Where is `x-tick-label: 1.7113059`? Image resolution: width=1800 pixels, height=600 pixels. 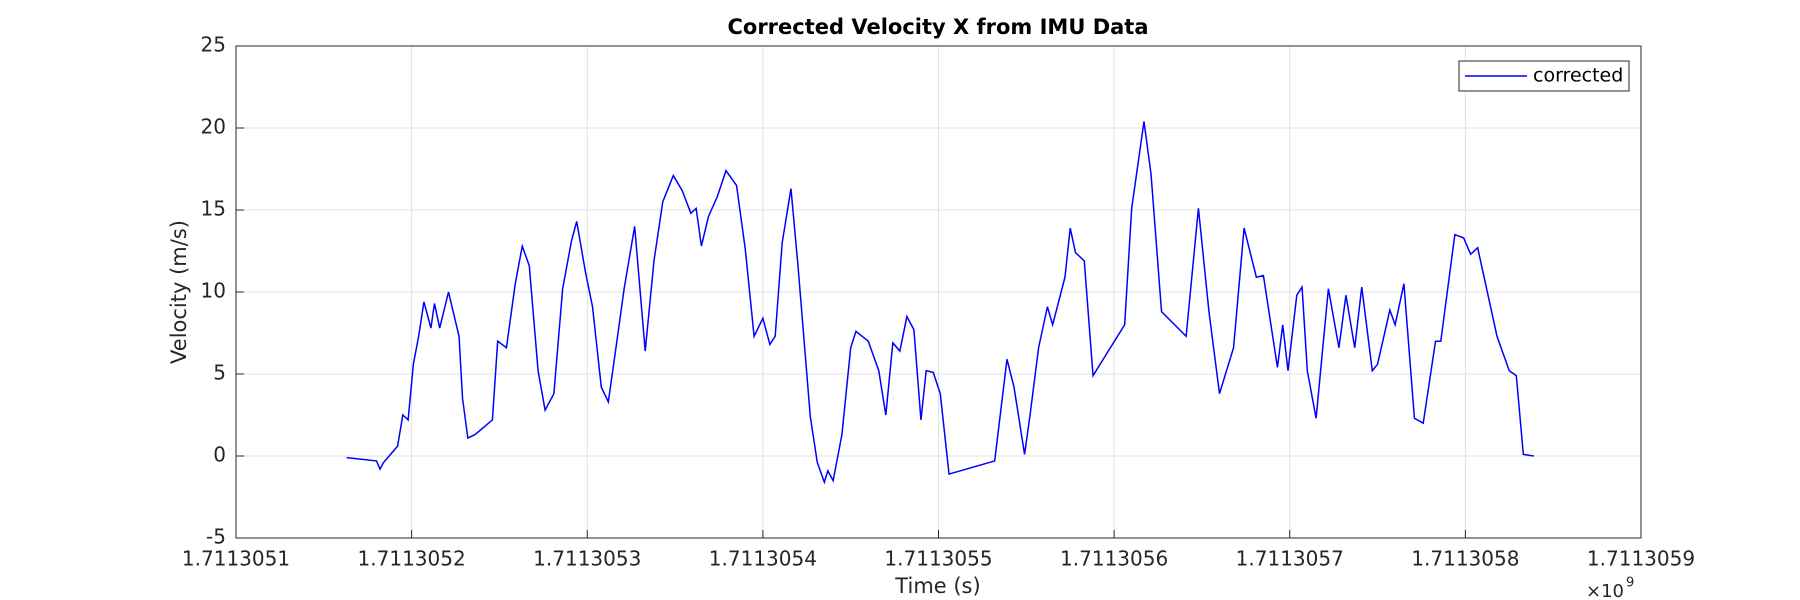 x-tick-label: 1.7113059 is located at coordinates (1641, 559).